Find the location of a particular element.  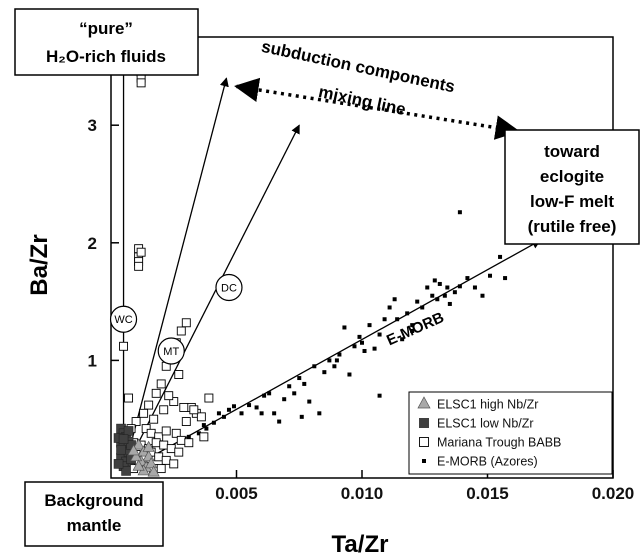

mixing-line-label-2: mixing line is located at coordinates (362, 100).